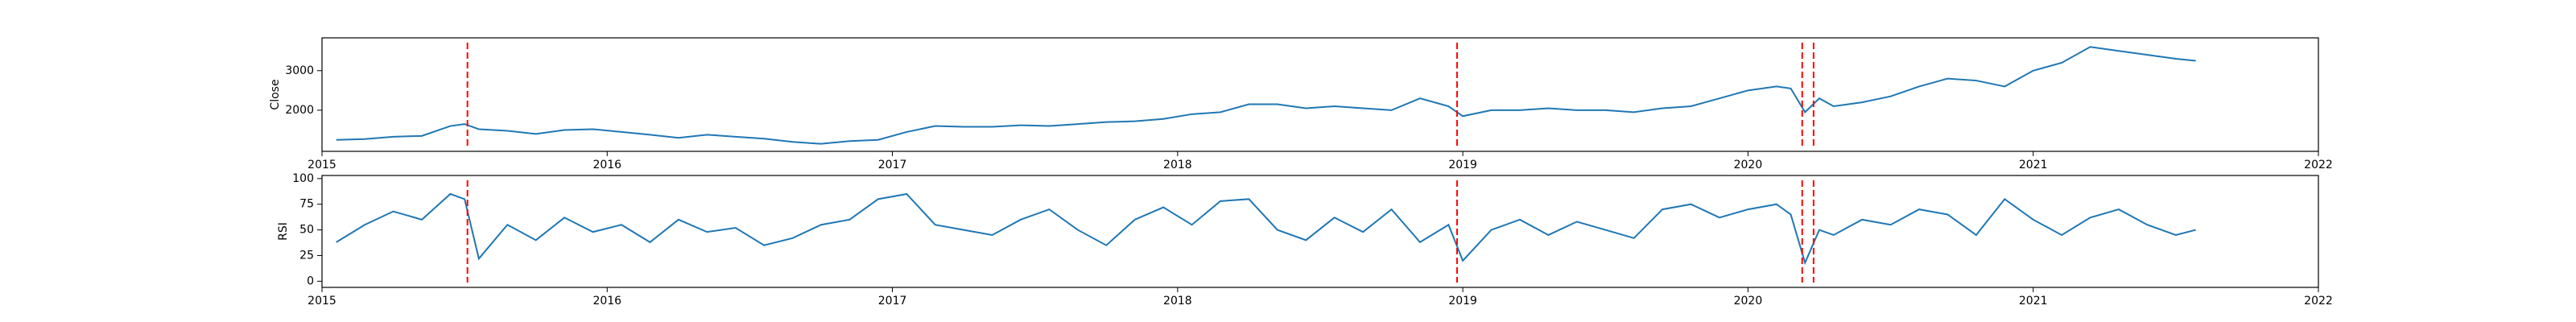 This screenshot has width=2576, height=322. Describe the element at coordinates (299, 111) in the screenshot. I see `y-tick-label: 2000` at that location.